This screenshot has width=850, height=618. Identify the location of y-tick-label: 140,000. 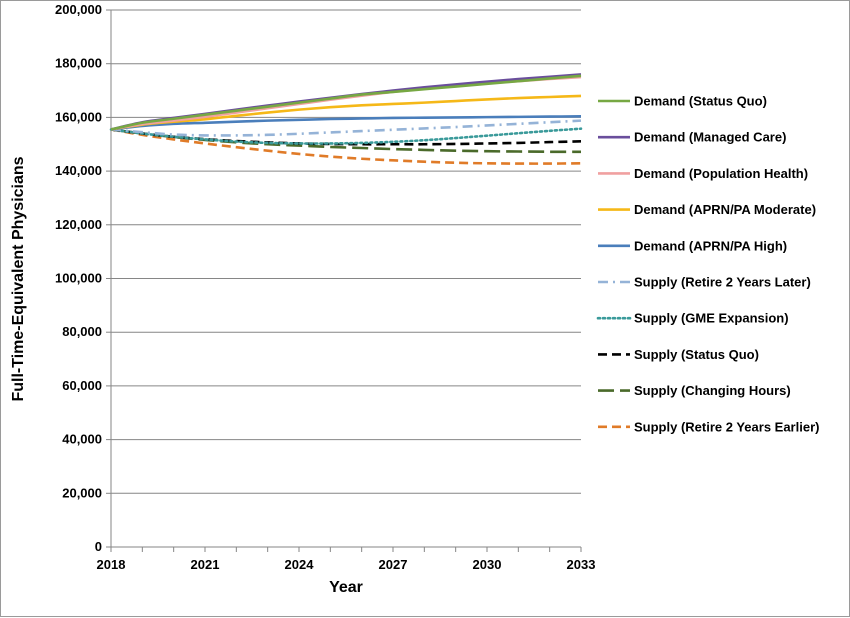
(78, 170).